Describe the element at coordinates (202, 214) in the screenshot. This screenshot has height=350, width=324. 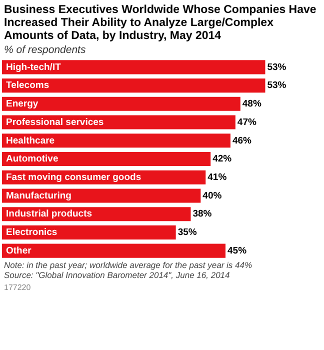
I see `data-label: 38%` at that location.